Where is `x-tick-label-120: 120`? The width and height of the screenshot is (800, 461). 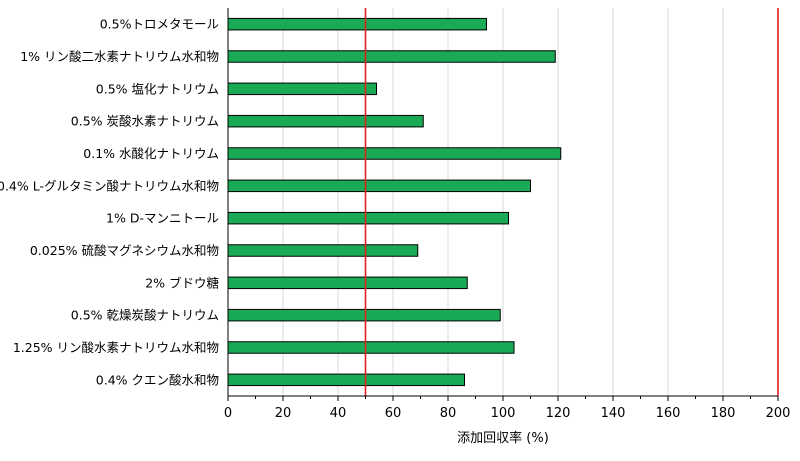
x-tick-label-120: 120 is located at coordinates (558, 413).